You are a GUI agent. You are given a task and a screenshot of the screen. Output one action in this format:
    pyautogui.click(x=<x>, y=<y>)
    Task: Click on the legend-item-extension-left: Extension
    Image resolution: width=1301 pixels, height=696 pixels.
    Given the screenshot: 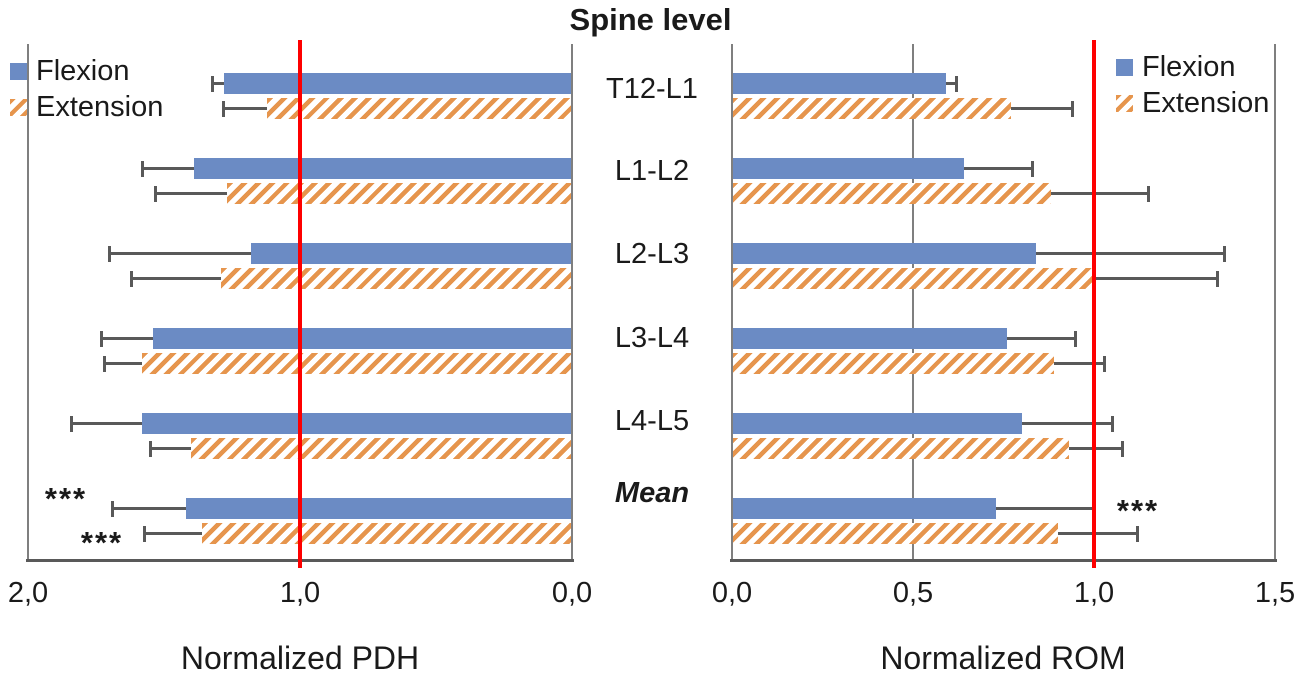 What is the action you would take?
    pyautogui.click(x=86, y=107)
    